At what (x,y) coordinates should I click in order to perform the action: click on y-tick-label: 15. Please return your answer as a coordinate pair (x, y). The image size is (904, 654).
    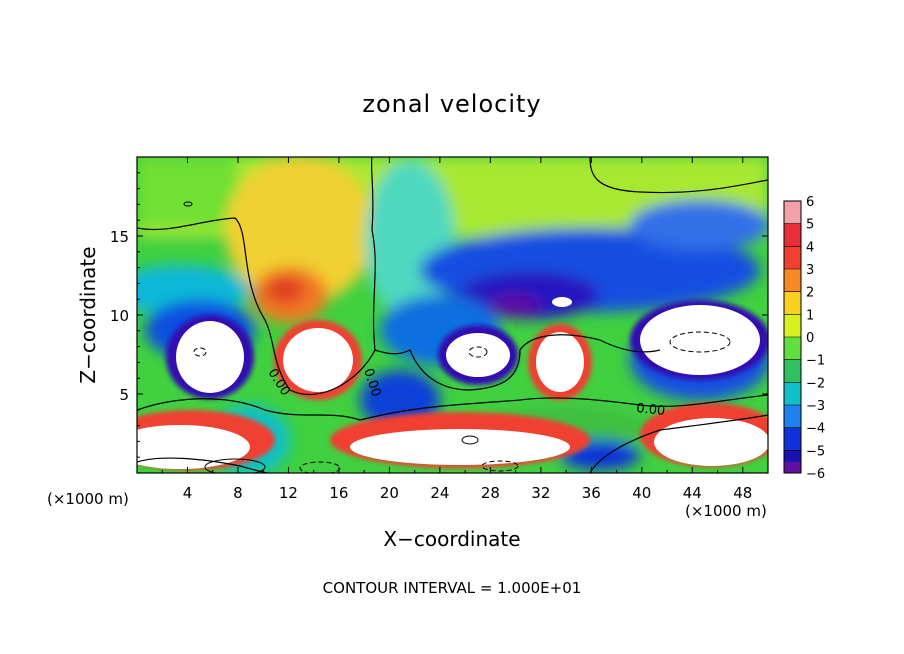
    Looking at the image, I should click on (119, 237).